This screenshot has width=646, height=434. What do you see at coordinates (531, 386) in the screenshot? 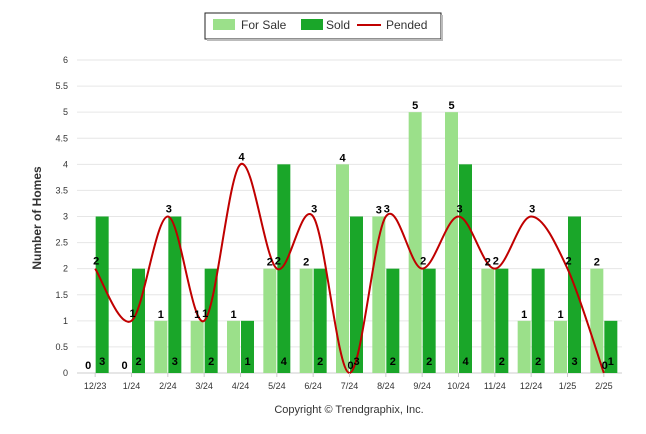
I see `x-tick-label: 12/24` at bounding box center [531, 386].